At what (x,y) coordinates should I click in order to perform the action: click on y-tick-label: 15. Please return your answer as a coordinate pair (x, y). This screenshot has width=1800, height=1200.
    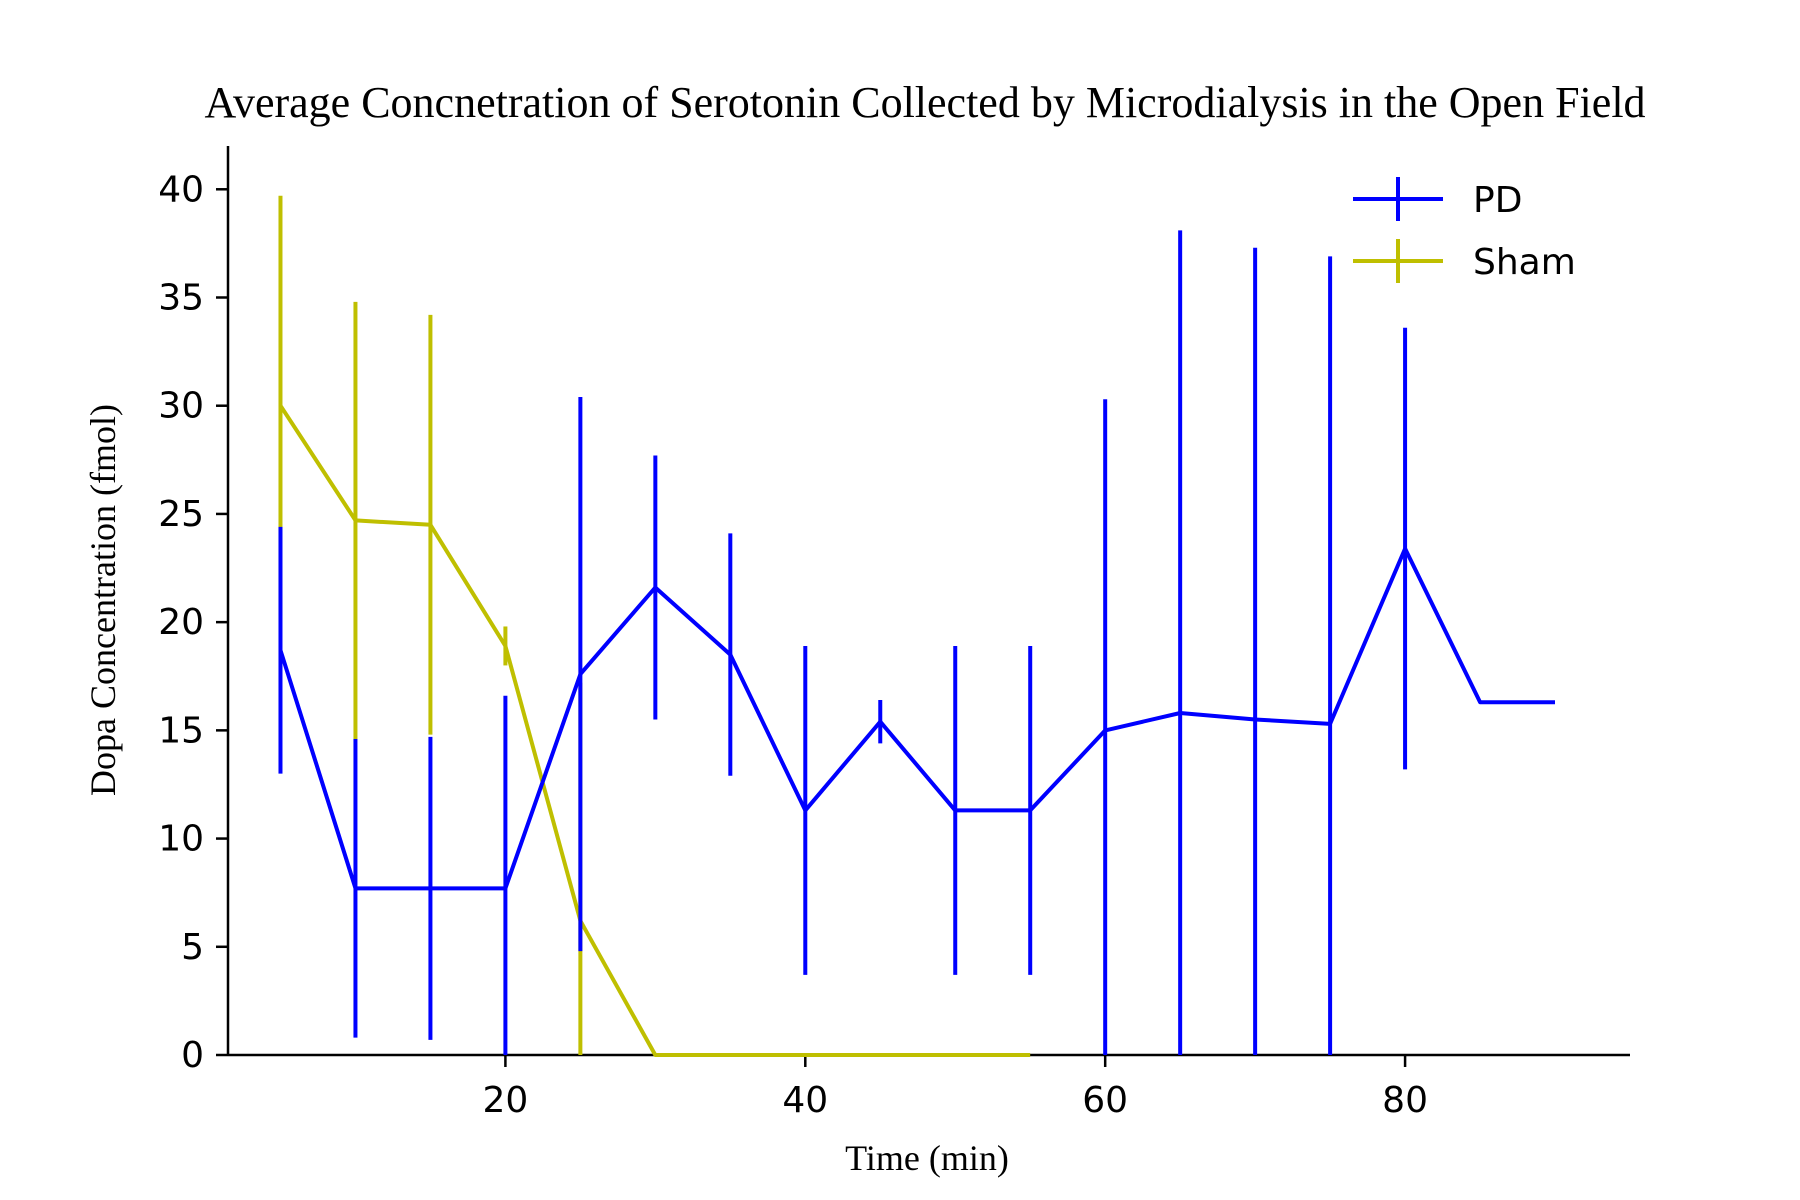
    Looking at the image, I should click on (181, 730).